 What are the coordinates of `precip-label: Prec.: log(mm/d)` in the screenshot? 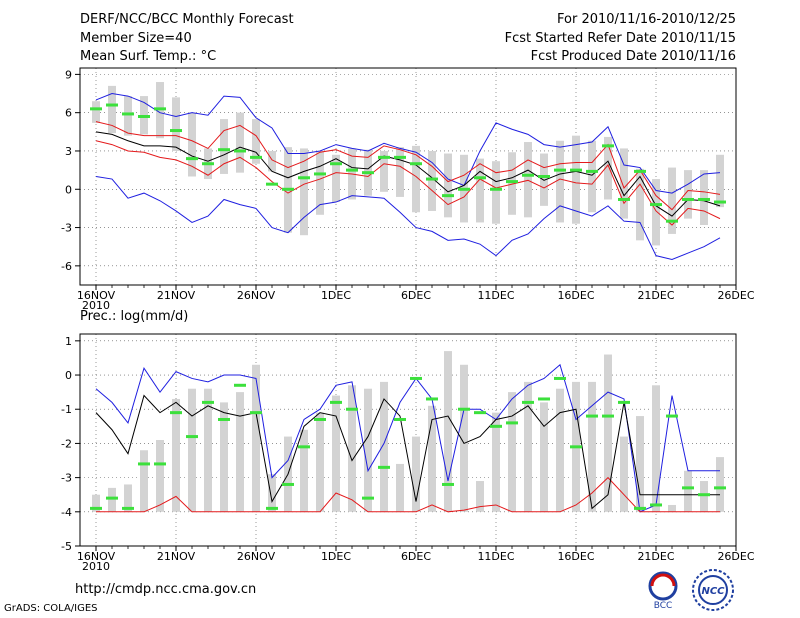 It's located at (134, 316).